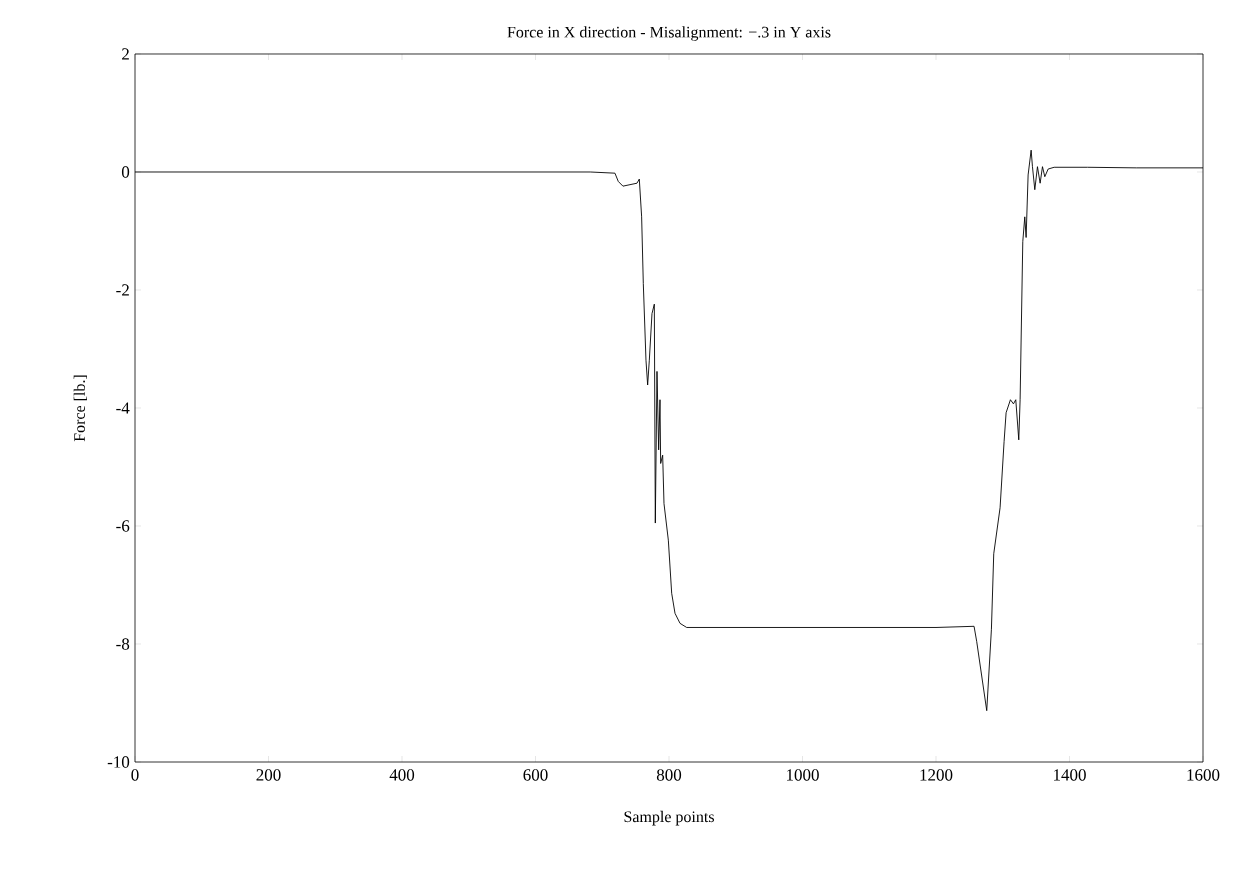 The image size is (1243, 876). I want to click on x-tick-label: 400, so click(402, 775).